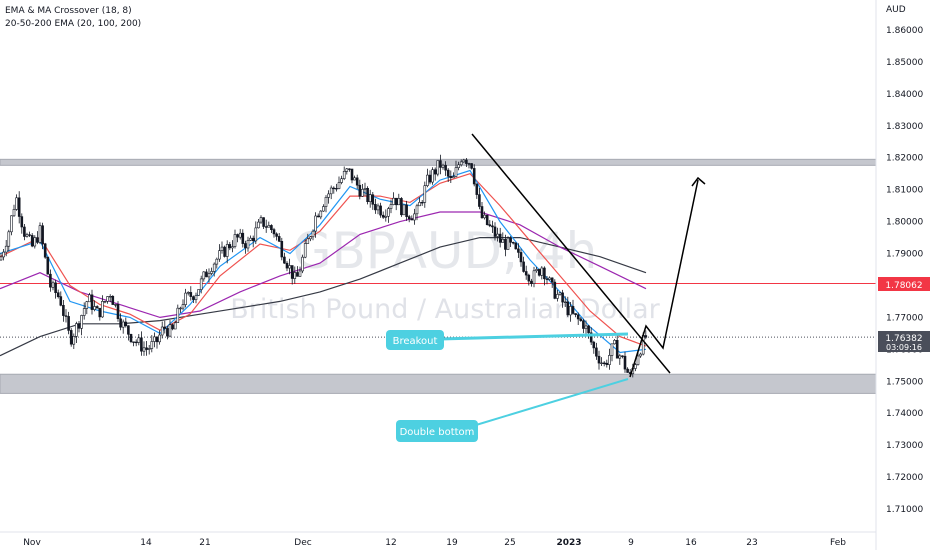 Image resolution: width=932 pixels, height=550 pixels. I want to click on projection-arrow-path, so click(664, 278).